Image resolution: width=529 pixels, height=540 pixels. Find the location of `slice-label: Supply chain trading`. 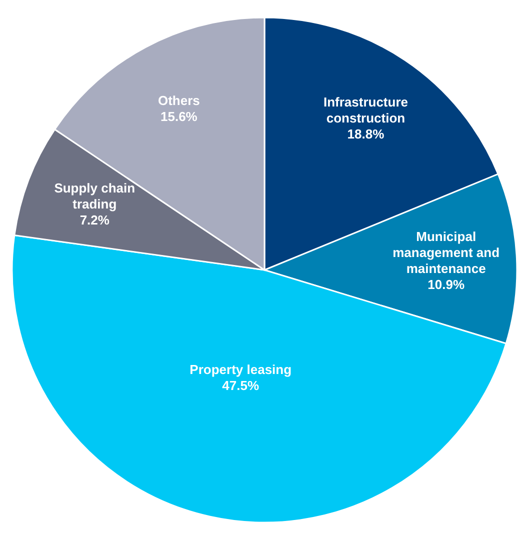

slice-label: Supply chain trading is located at coordinates (95, 196).